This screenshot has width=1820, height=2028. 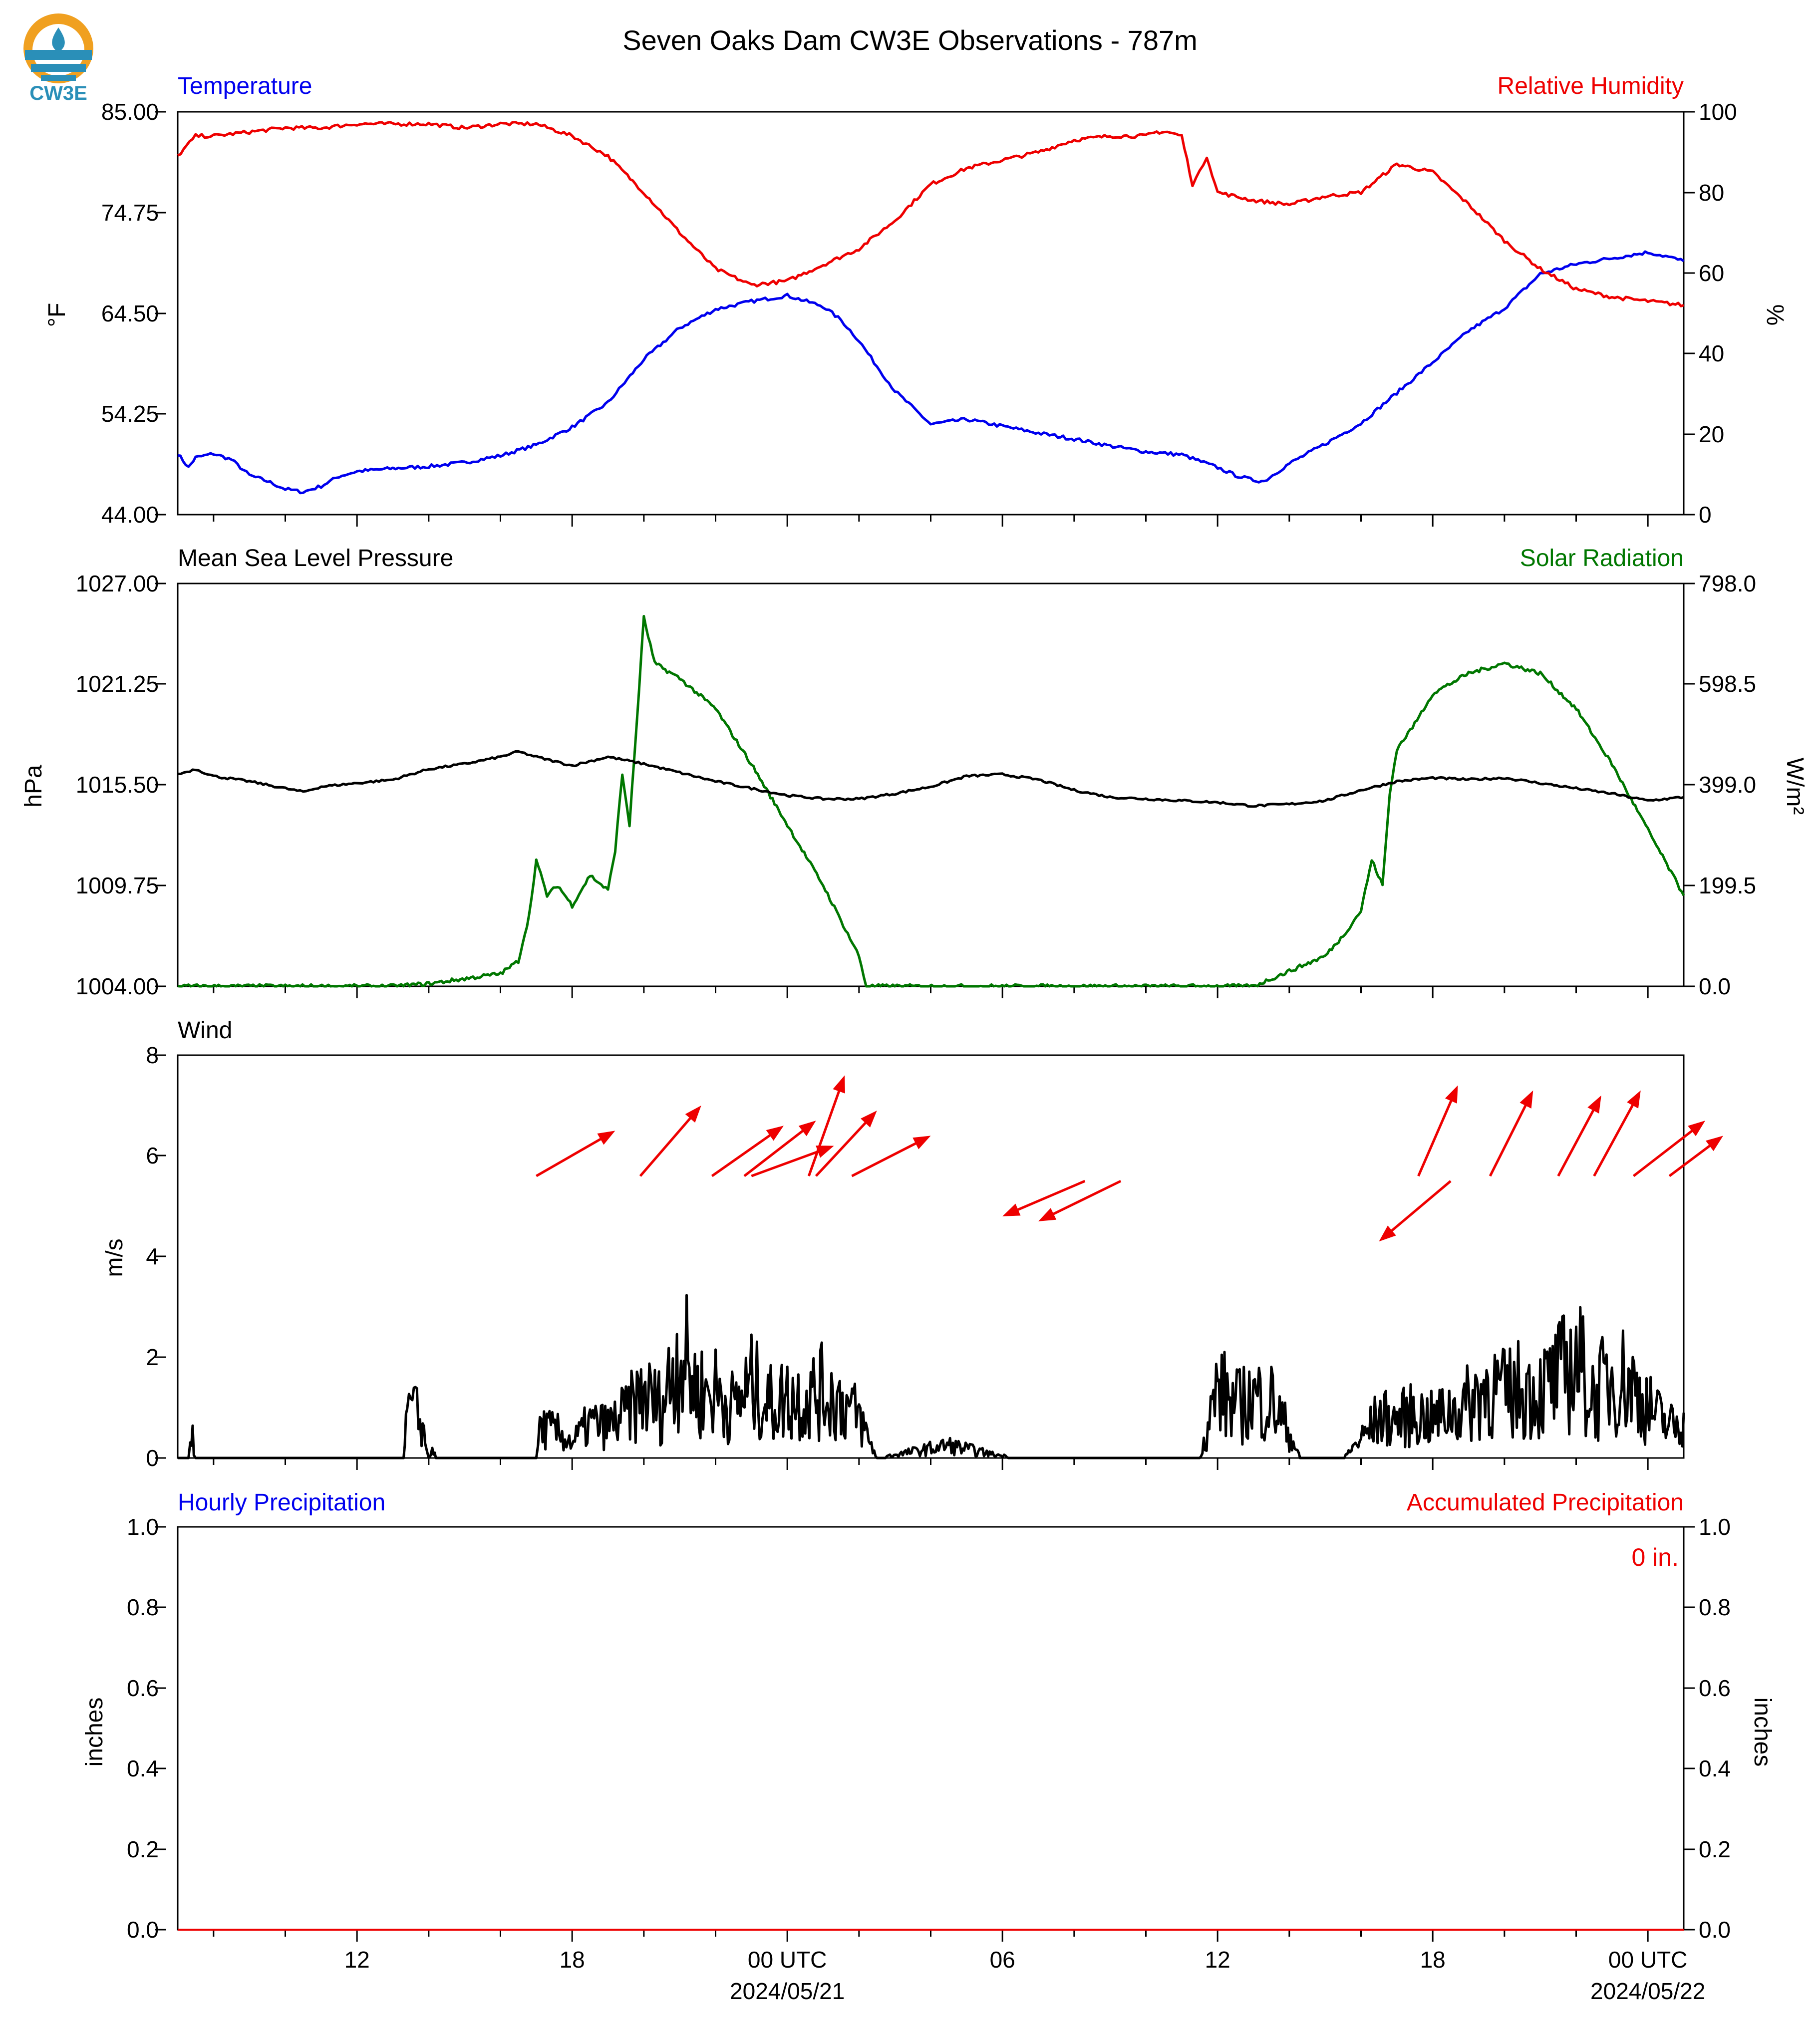 What do you see at coordinates (160, 1256) in the screenshot?
I see `wind-y-ticks` at bounding box center [160, 1256].